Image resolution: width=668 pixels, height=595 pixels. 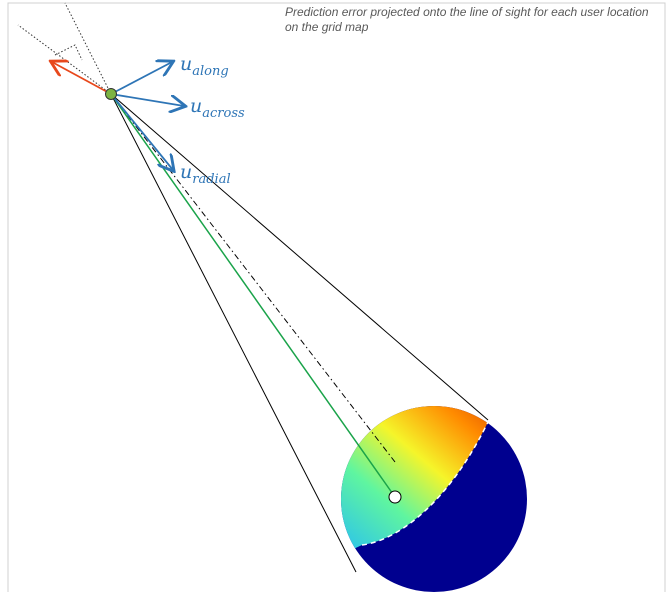 What do you see at coordinates (82, 78) in the screenshot?
I see `error-vector` at bounding box center [82, 78].